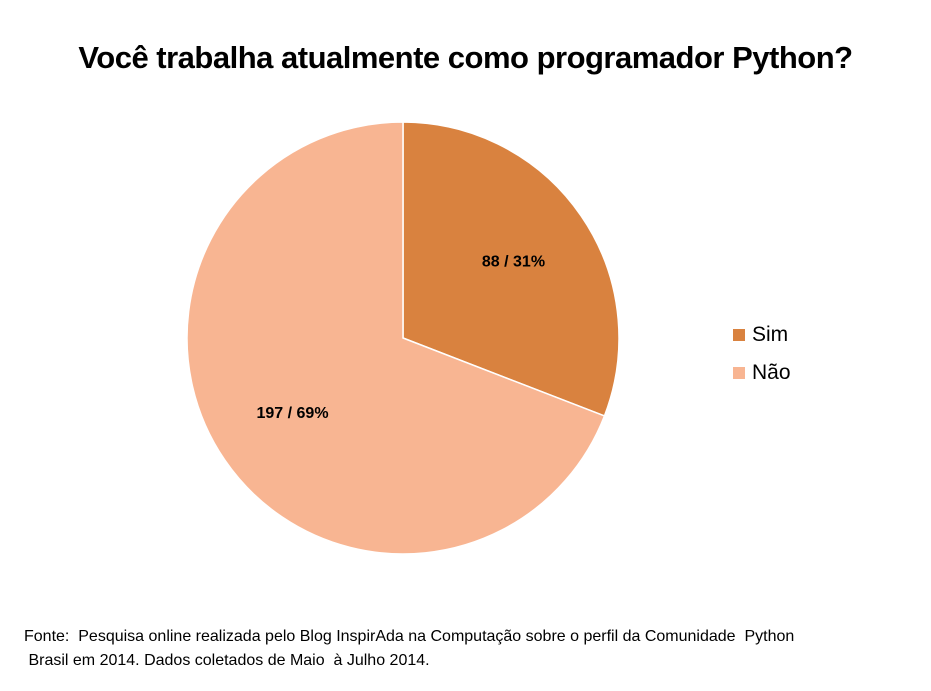 The image size is (931, 691). What do you see at coordinates (770, 334) in the screenshot?
I see `legend-label-sim: Sim` at bounding box center [770, 334].